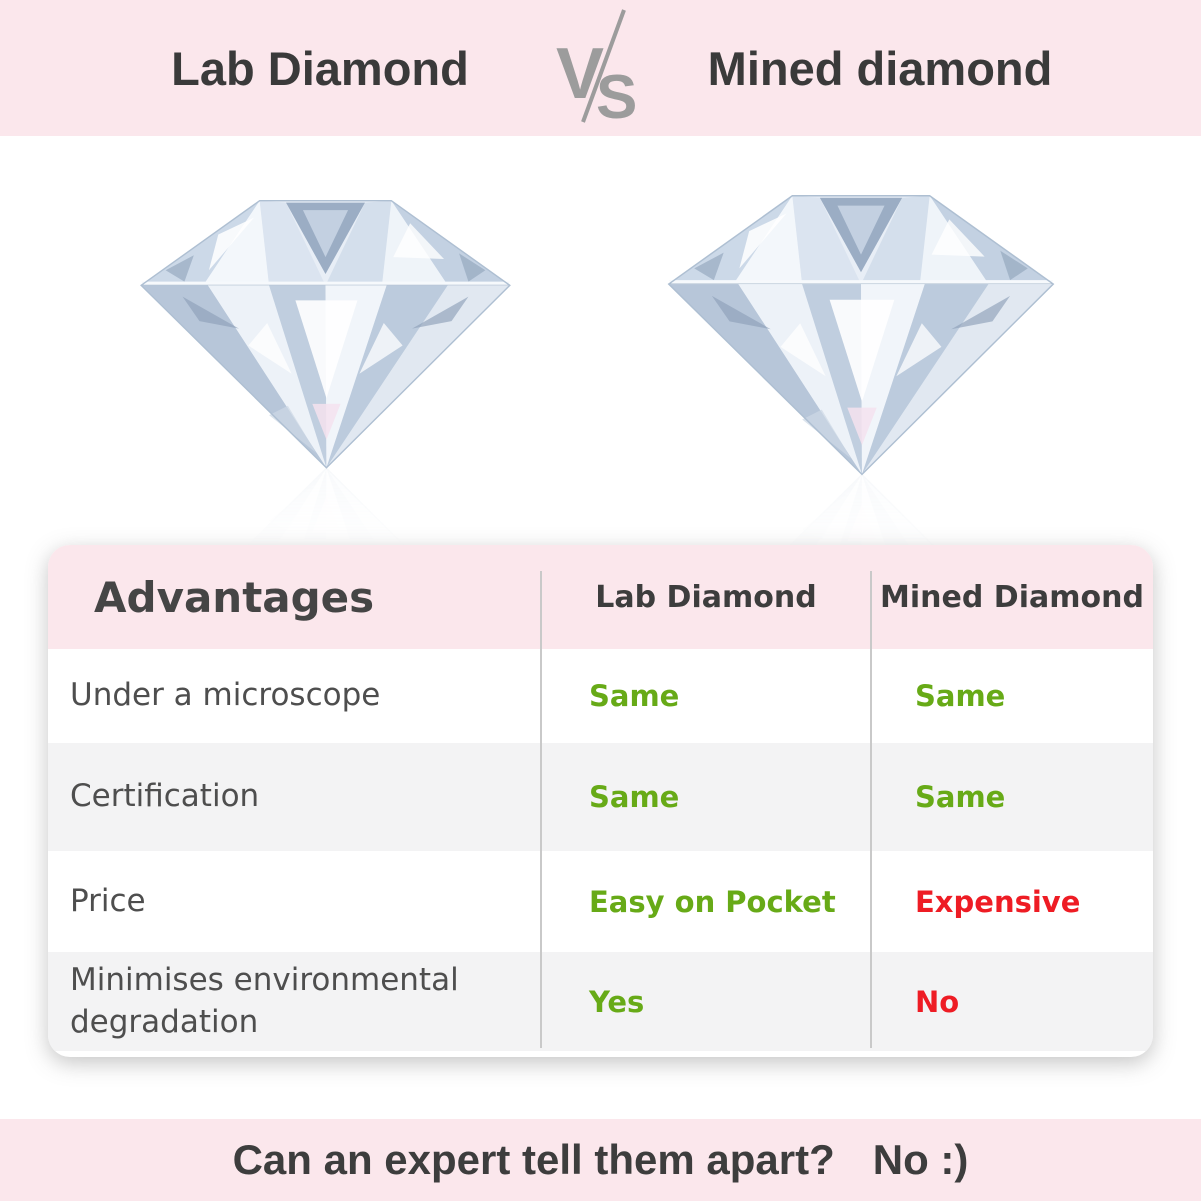  I want to click on table-row: Certification Same Same, so click(600, 797).